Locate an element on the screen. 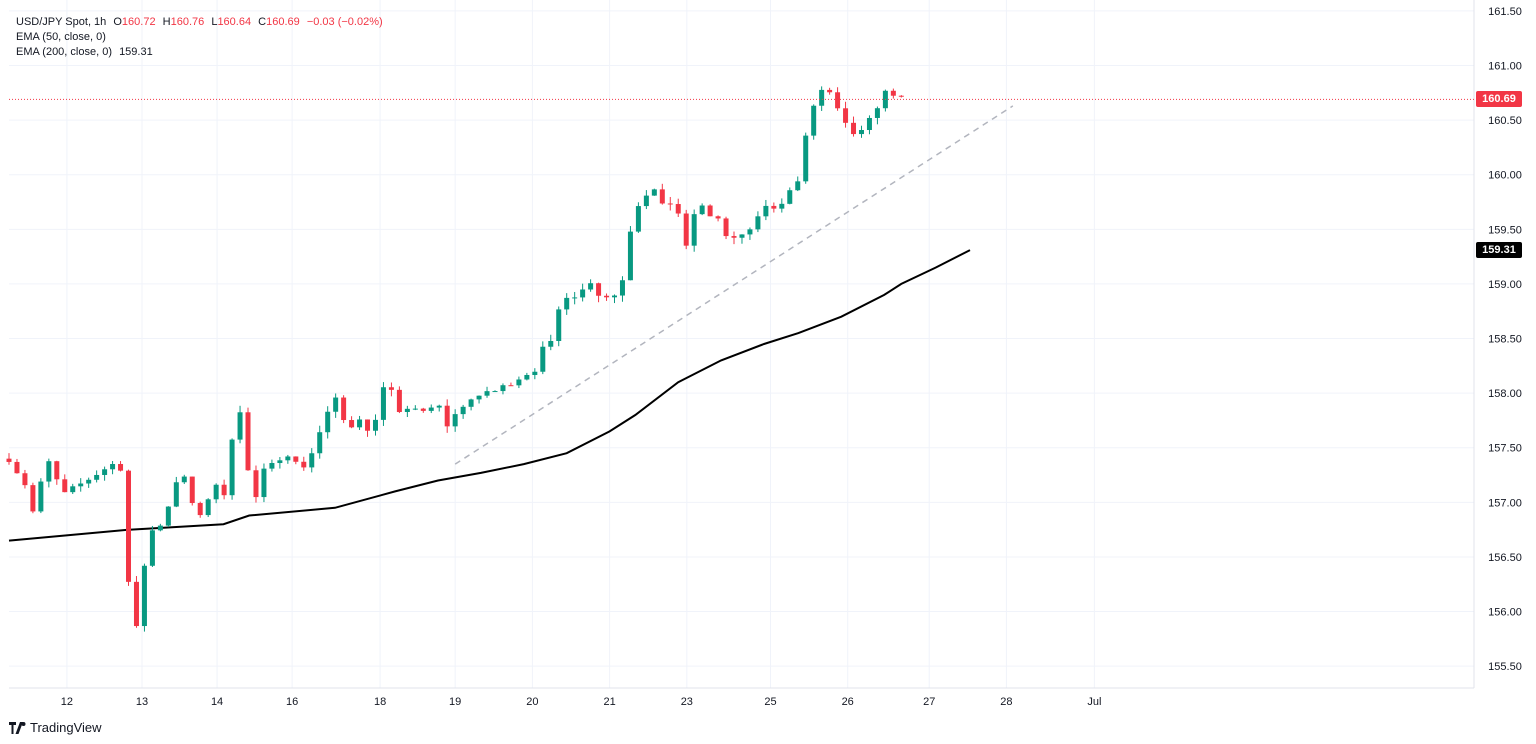  legend-ema200-row: EMA (200, close, 0) 159.31 is located at coordinates (199, 52).